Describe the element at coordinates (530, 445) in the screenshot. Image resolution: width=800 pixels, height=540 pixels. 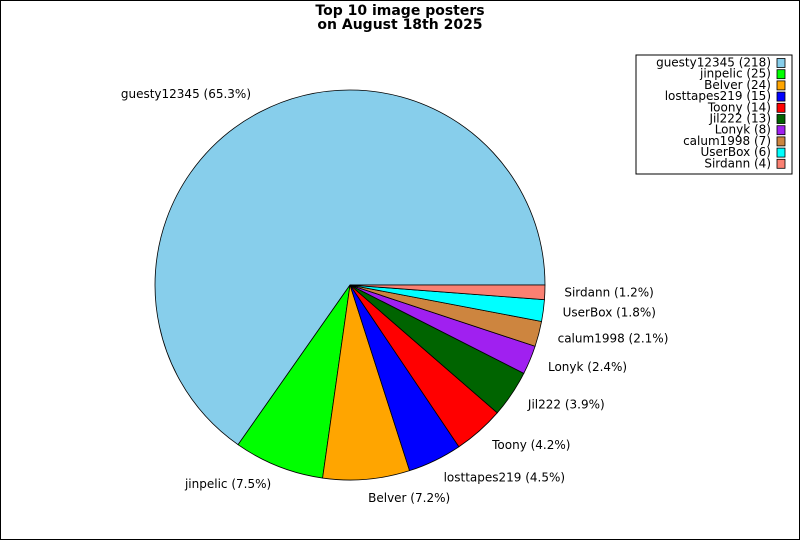
I see `slice-label: Toony (4.2%)` at that location.